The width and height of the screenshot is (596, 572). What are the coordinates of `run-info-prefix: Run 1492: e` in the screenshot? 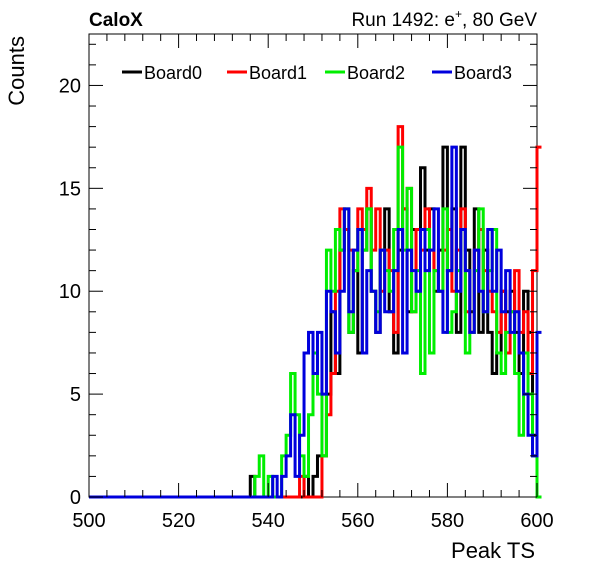 It's located at (403, 20).